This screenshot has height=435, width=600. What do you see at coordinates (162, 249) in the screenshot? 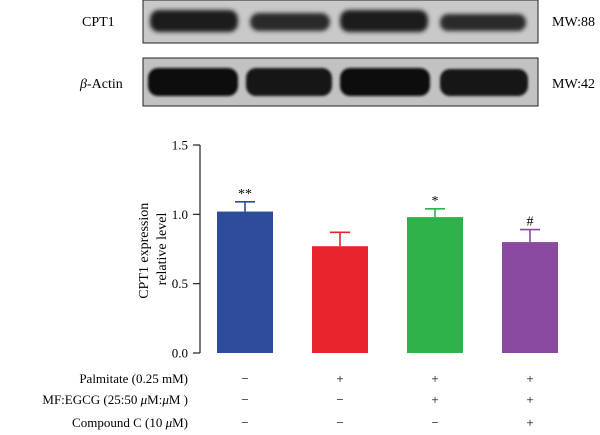
I see `y-axis-label-line-2: relative level` at bounding box center [162, 249].